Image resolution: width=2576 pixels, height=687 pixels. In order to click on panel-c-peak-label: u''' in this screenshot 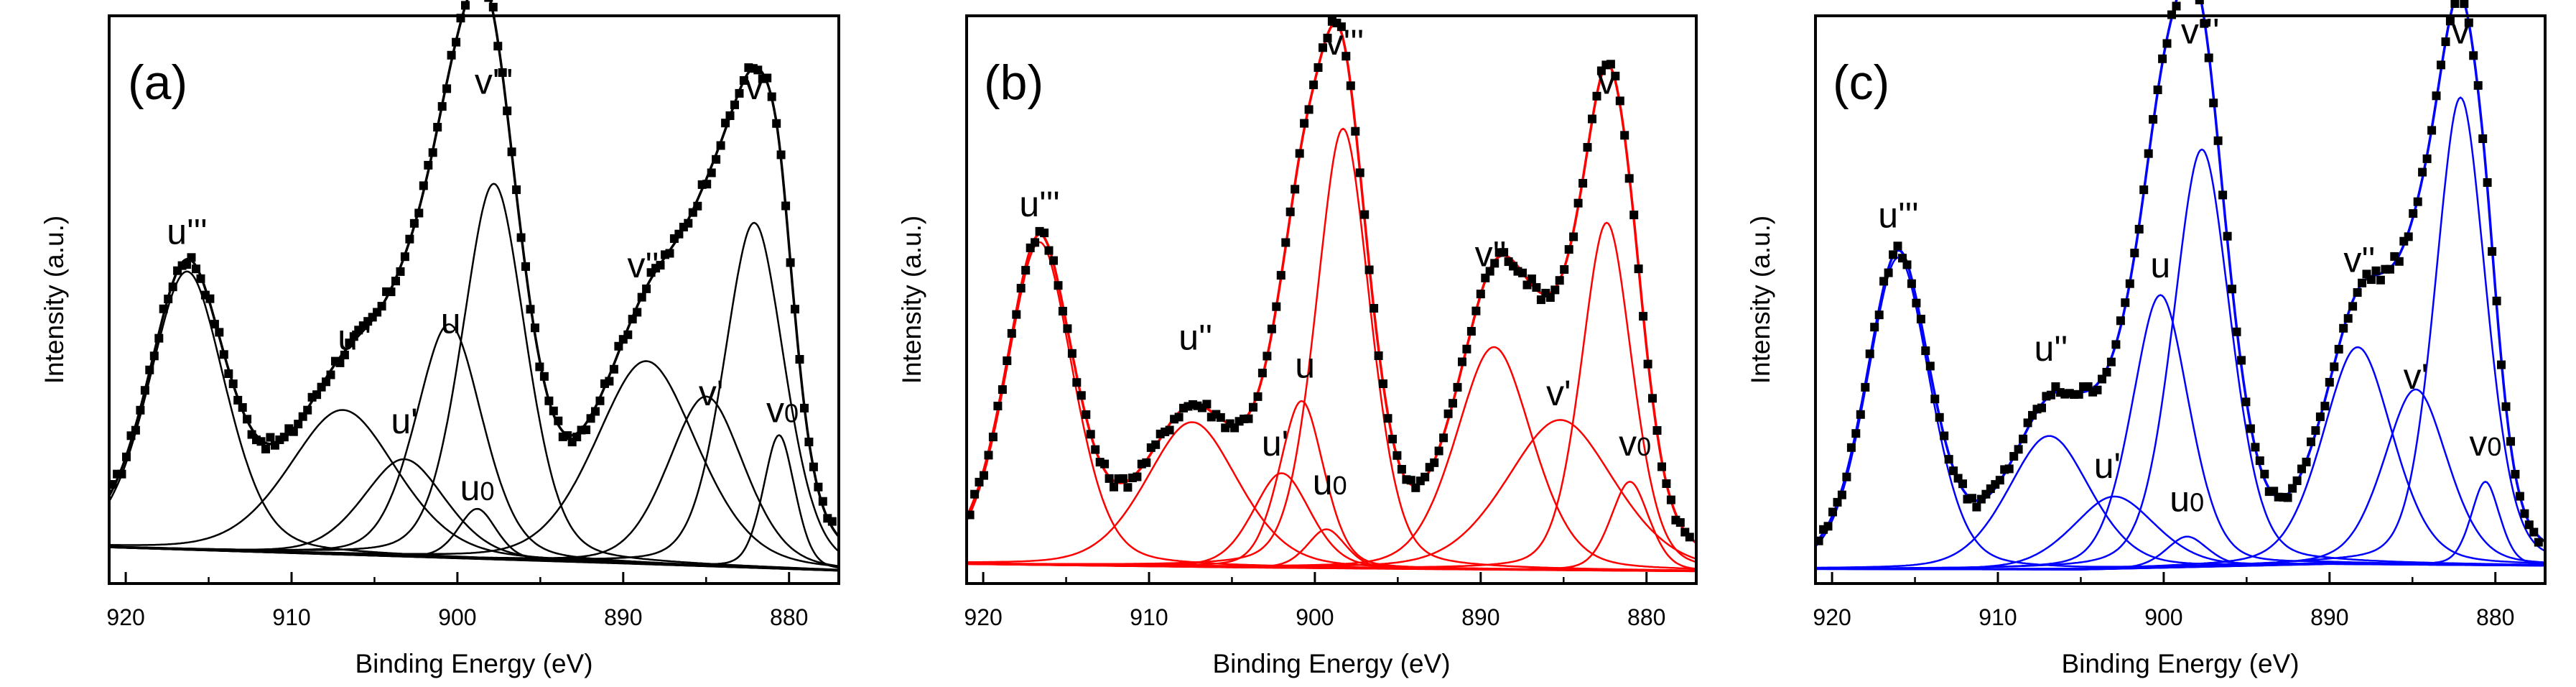, I will do `click(1898, 215)`.